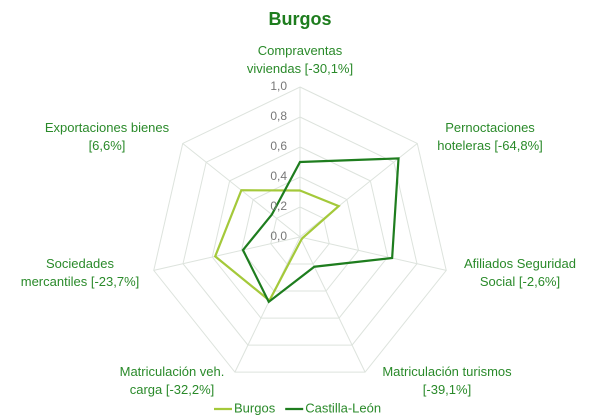  I want to click on chart-title: Burgos, so click(300, 19).